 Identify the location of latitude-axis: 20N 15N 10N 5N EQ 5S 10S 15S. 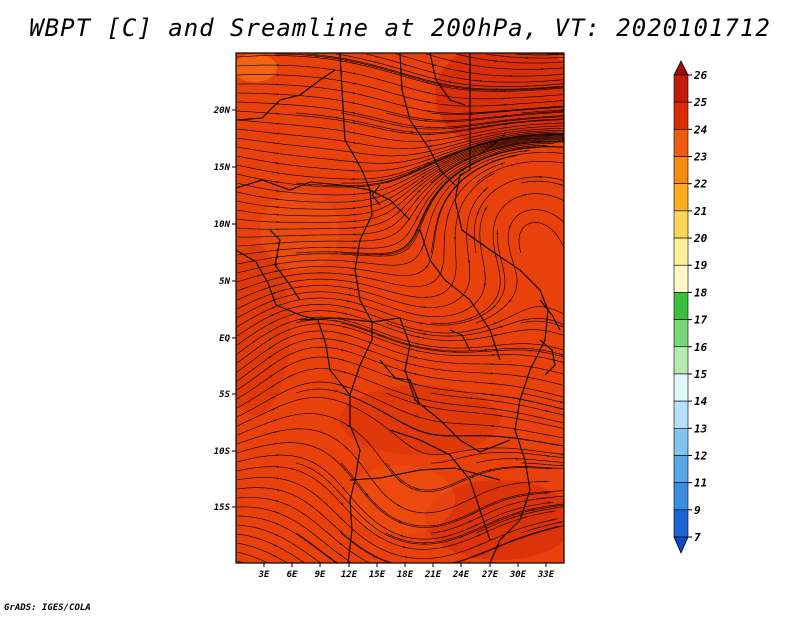
(224, 309).